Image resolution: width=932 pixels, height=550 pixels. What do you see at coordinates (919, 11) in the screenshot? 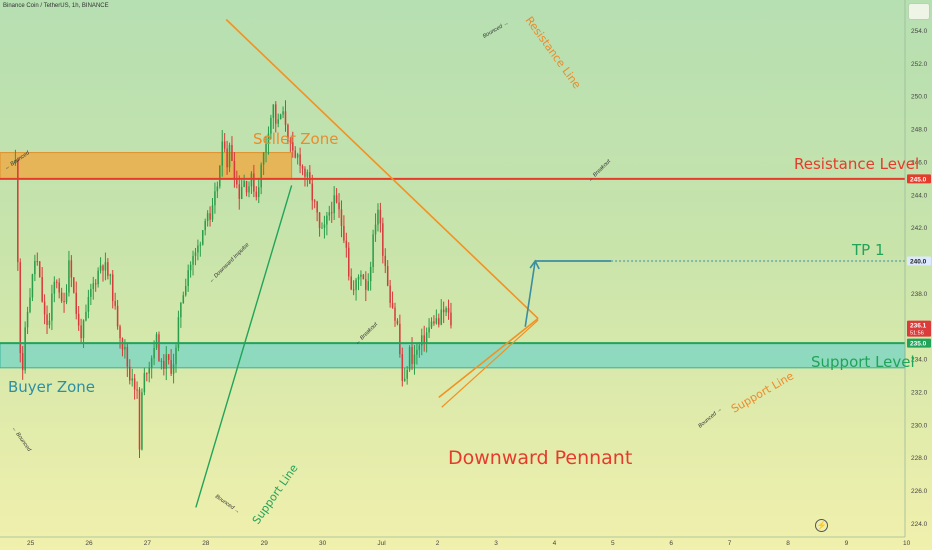
I see `chart-menu-icon` at bounding box center [919, 11].